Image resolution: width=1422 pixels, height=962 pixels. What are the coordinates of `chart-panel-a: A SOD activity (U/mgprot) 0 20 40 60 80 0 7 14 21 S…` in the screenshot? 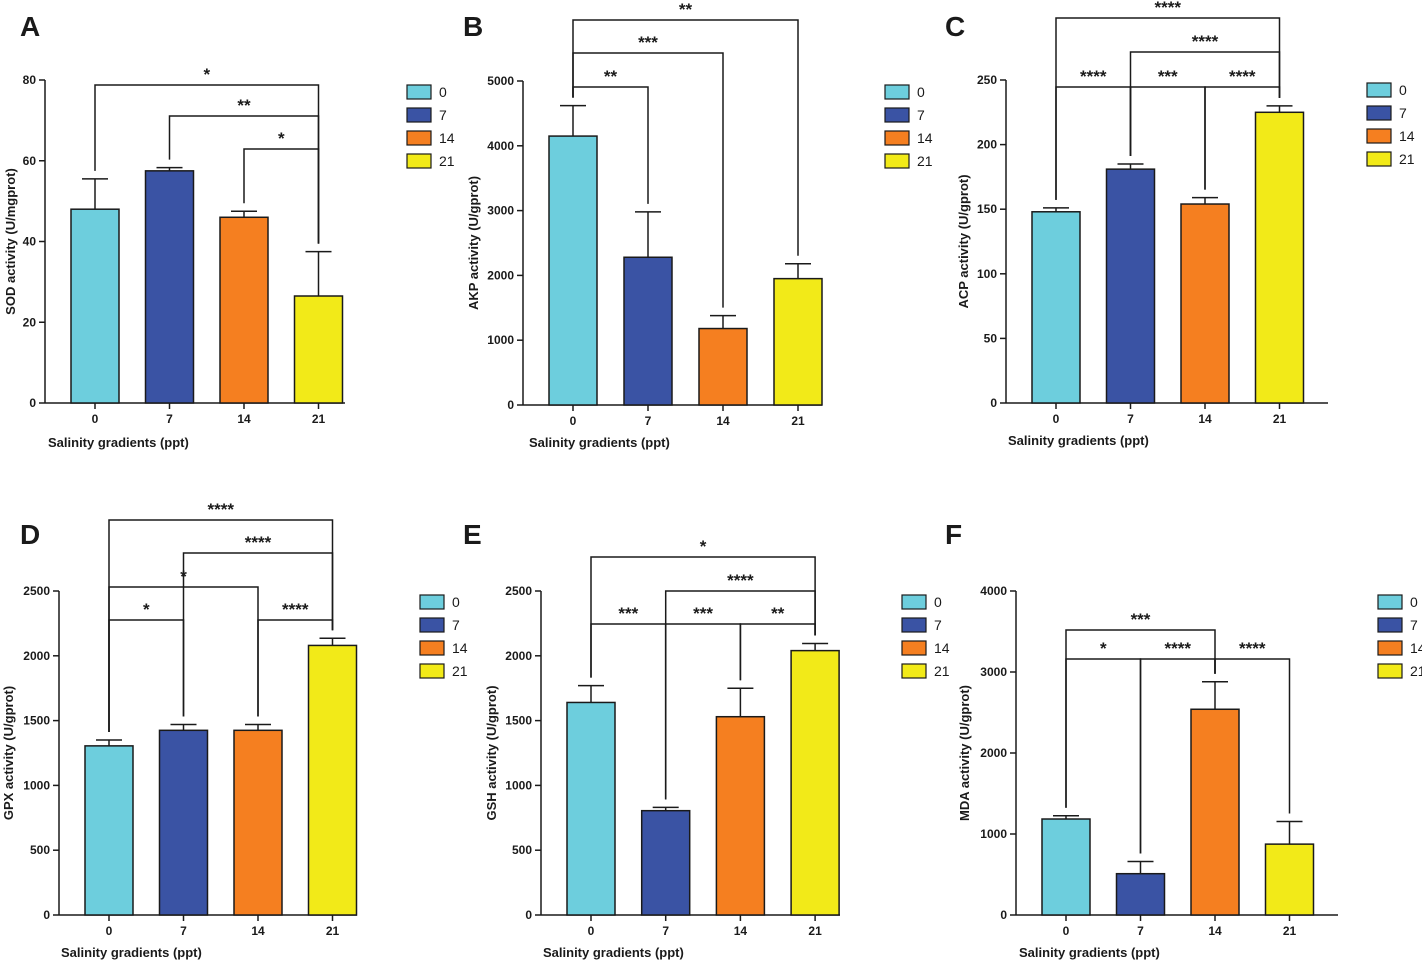 It's located at (229, 230).